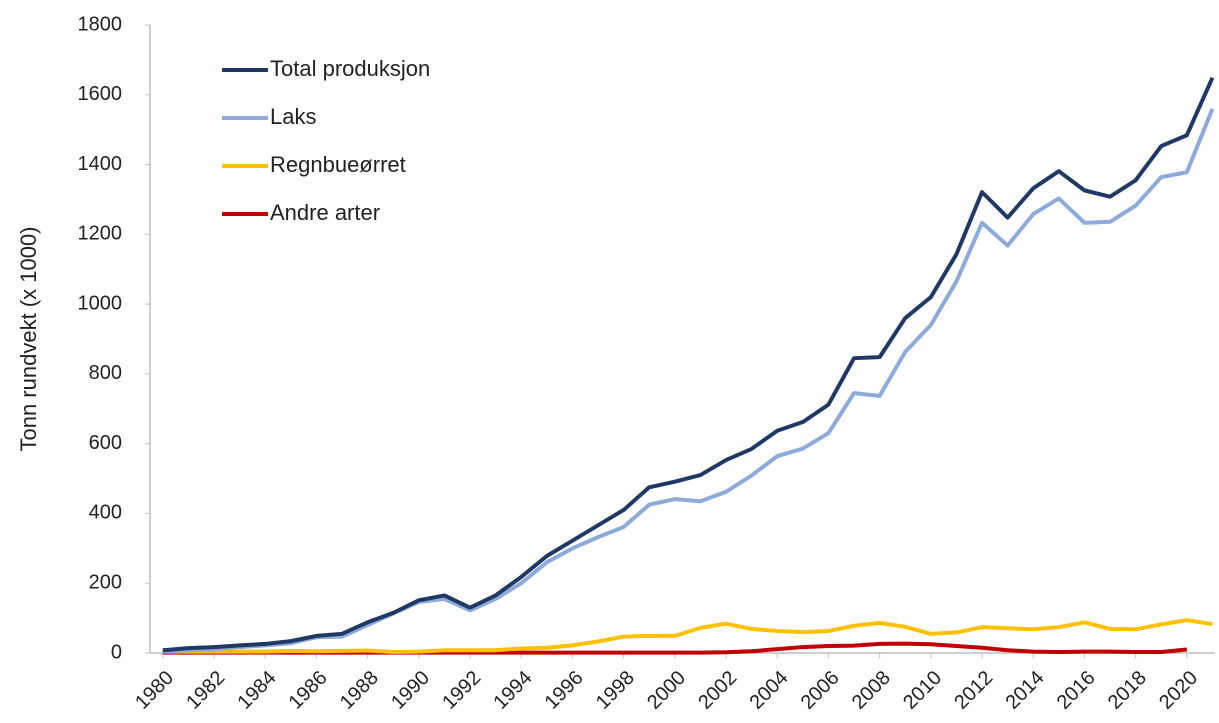 This screenshot has width=1219, height=723. Describe the element at coordinates (293, 116) in the screenshot. I see `legend-label: Laks` at that location.